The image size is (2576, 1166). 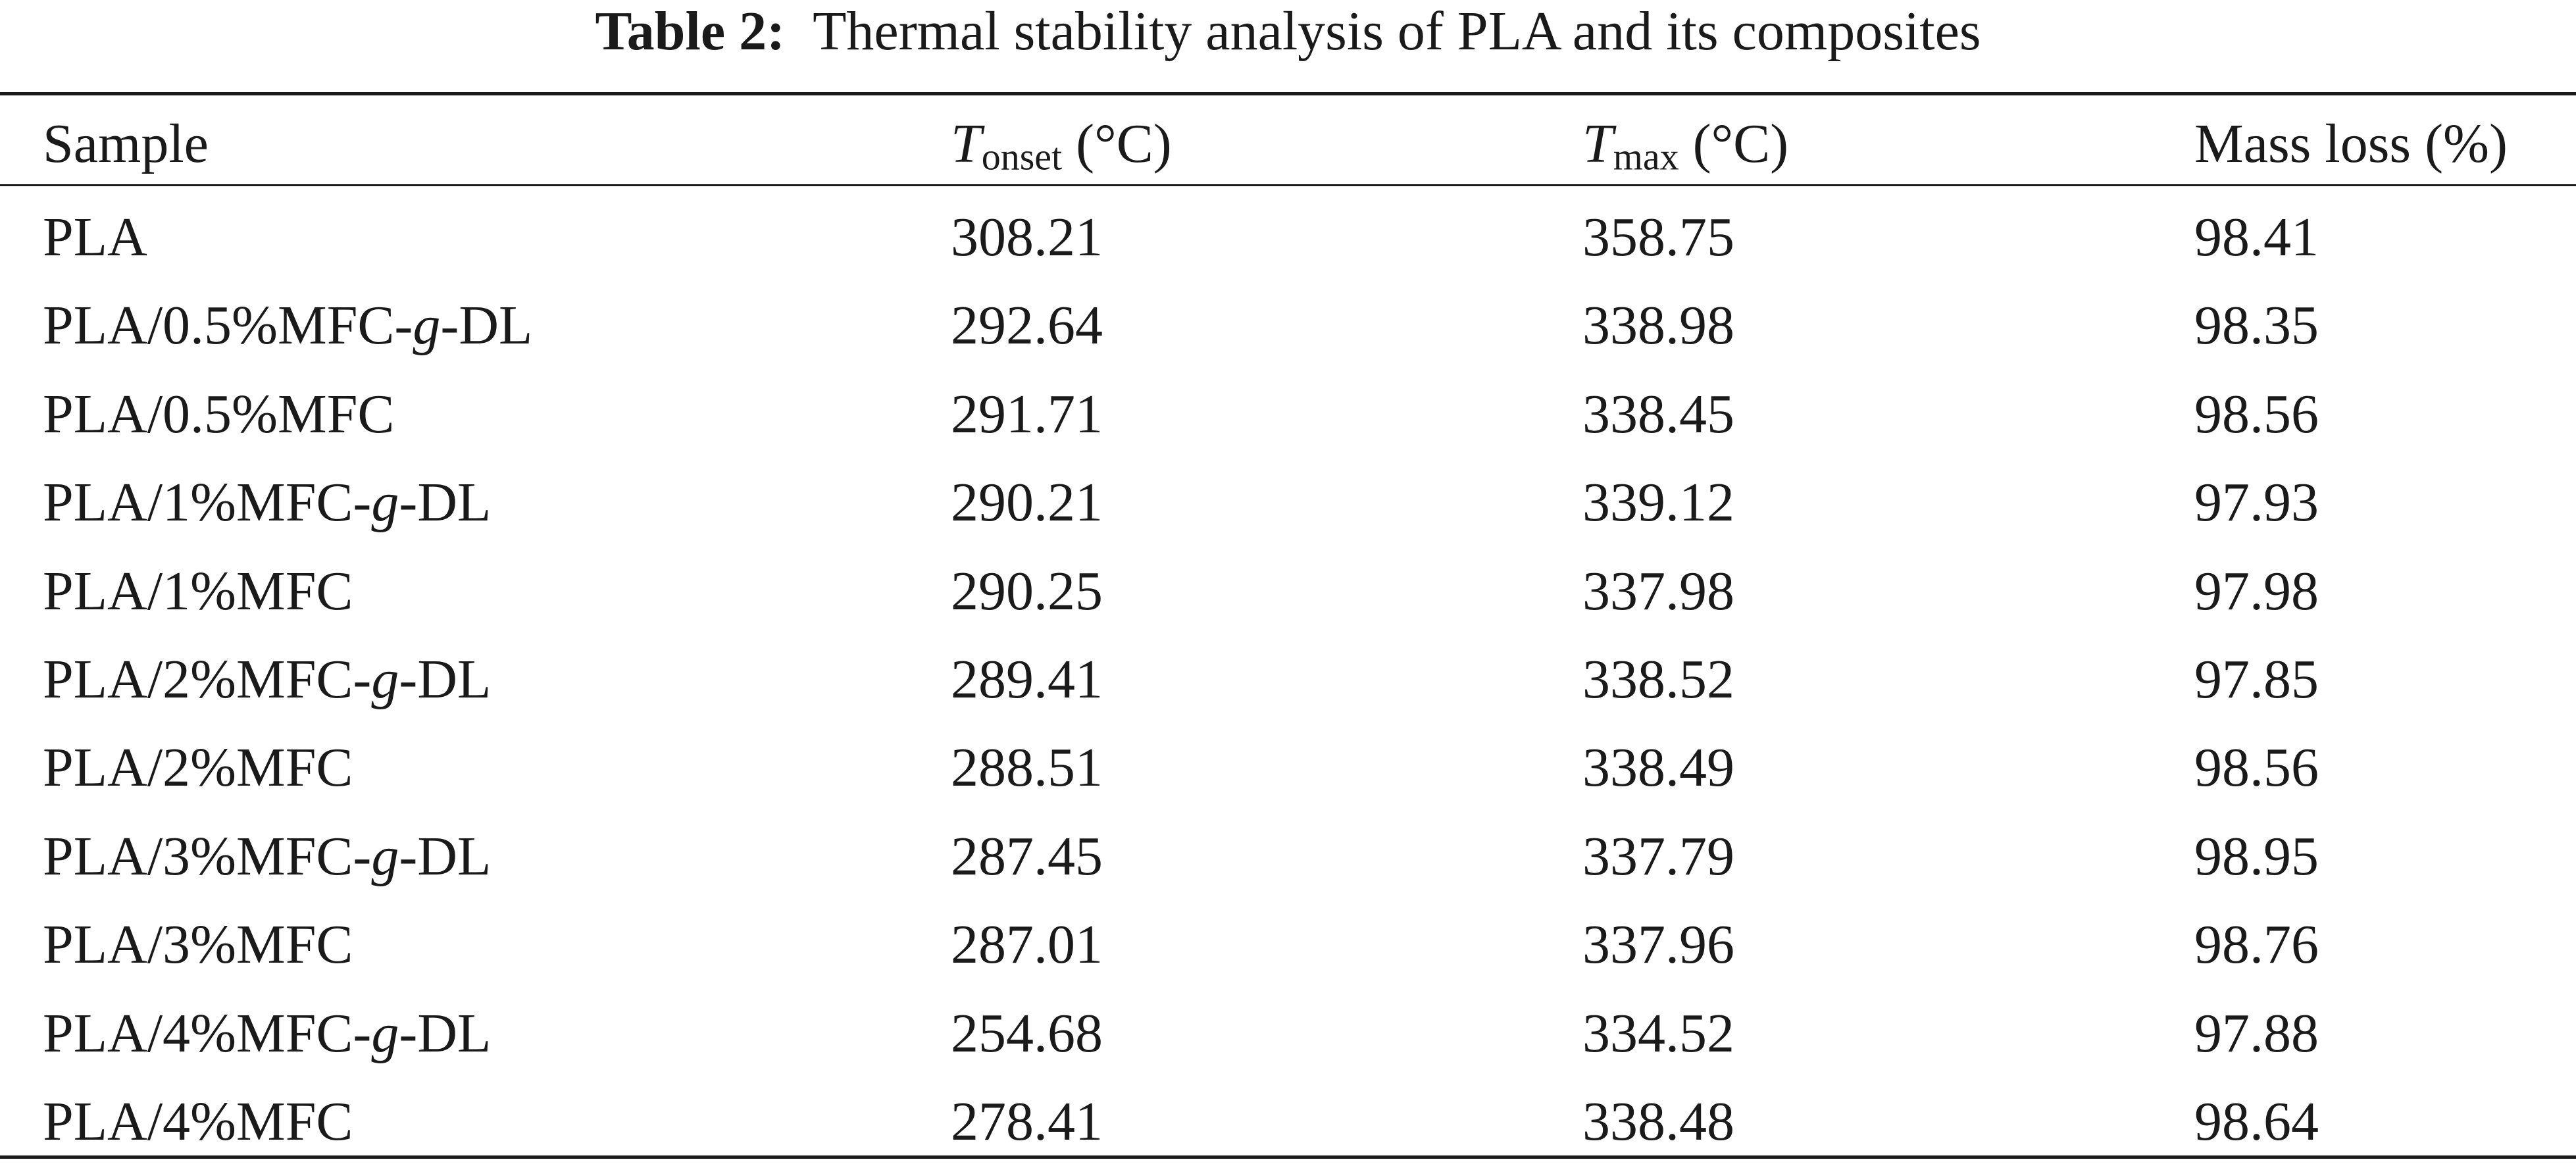 I want to click on cell-tonset: 290.25, so click(x=1027, y=591).